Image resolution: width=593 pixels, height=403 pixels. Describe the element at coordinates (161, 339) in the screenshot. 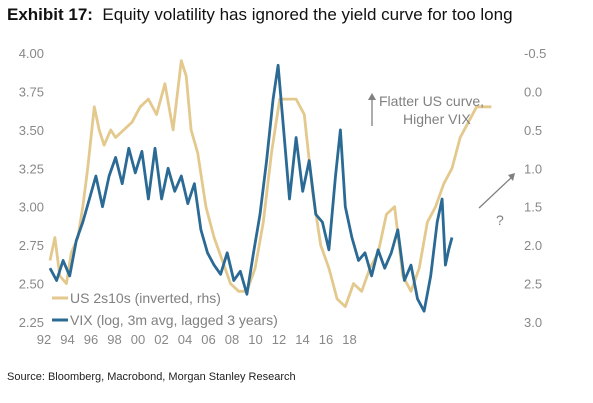

I see `x-axis-tick-label: 02` at that location.